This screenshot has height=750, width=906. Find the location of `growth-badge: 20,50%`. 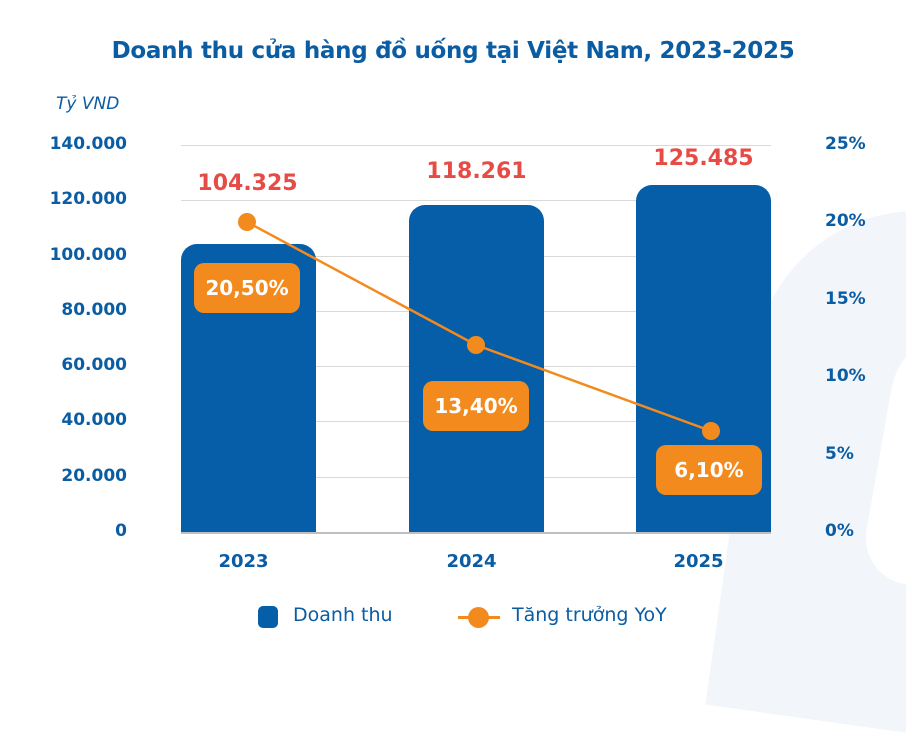

growth-badge: 20,50% is located at coordinates (247, 288).